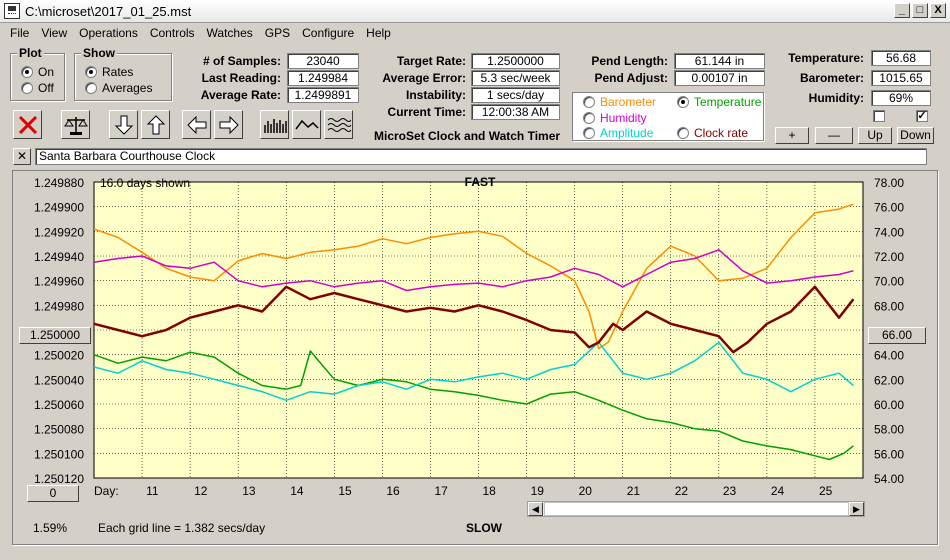  Describe the element at coordinates (535, 509) in the screenshot. I see `scroll-left-arrow: ◀` at that location.